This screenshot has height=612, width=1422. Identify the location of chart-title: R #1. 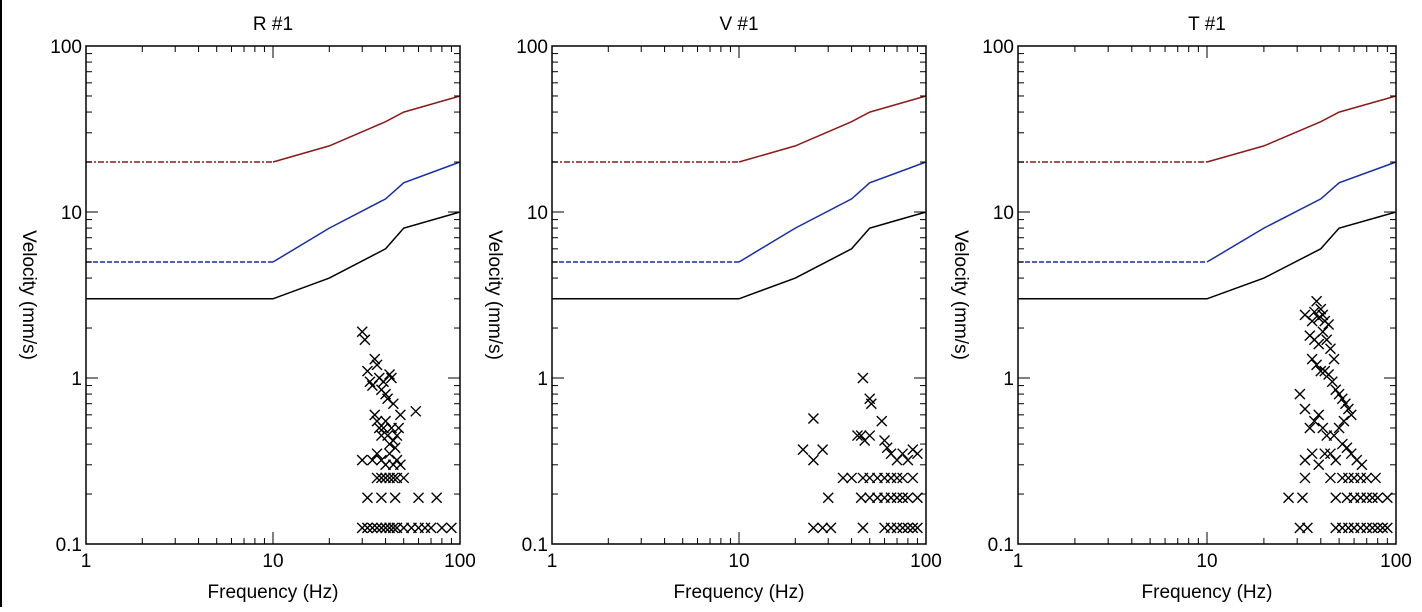
(273, 24).